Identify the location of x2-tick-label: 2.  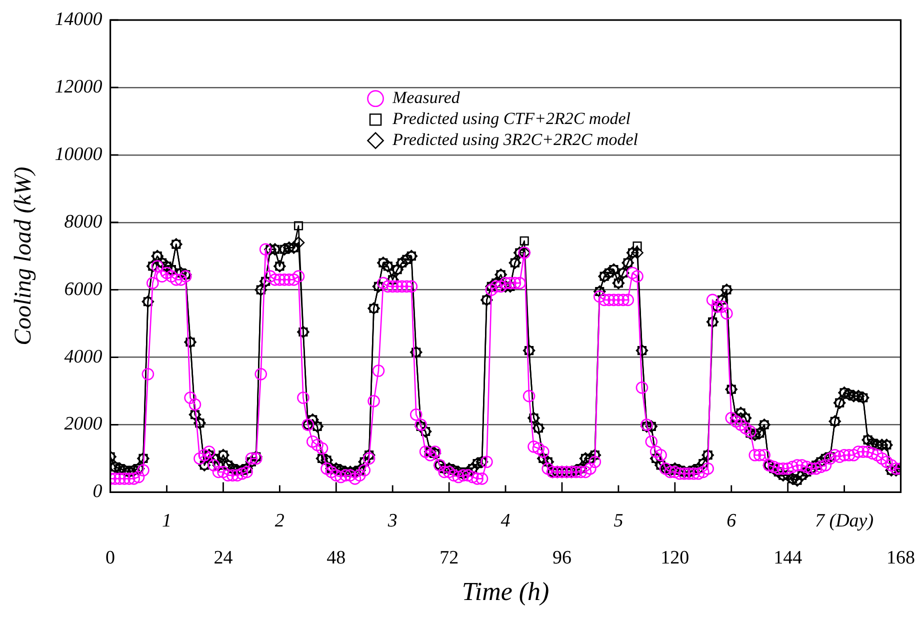
(279, 521).